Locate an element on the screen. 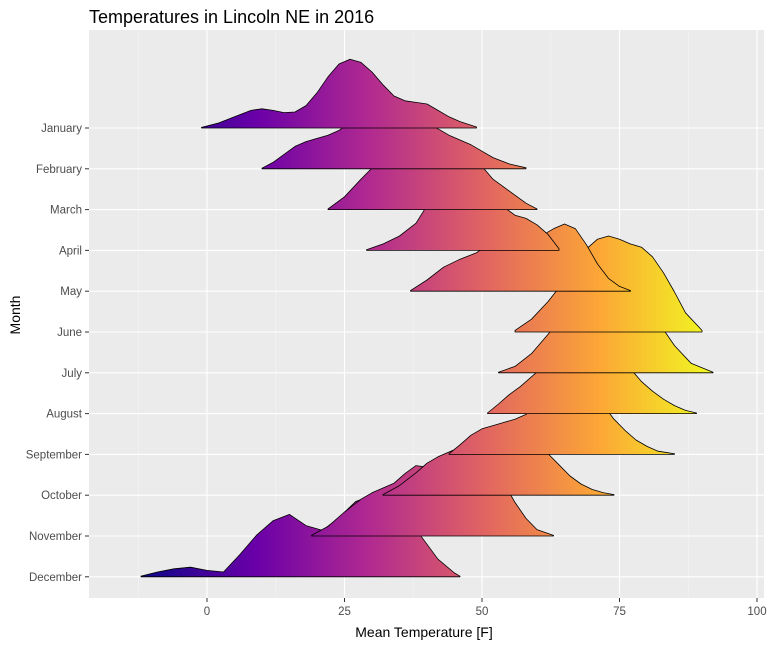 Image resolution: width=769 pixels, height=645 pixels. y-tick-label: May is located at coordinates (71, 292).